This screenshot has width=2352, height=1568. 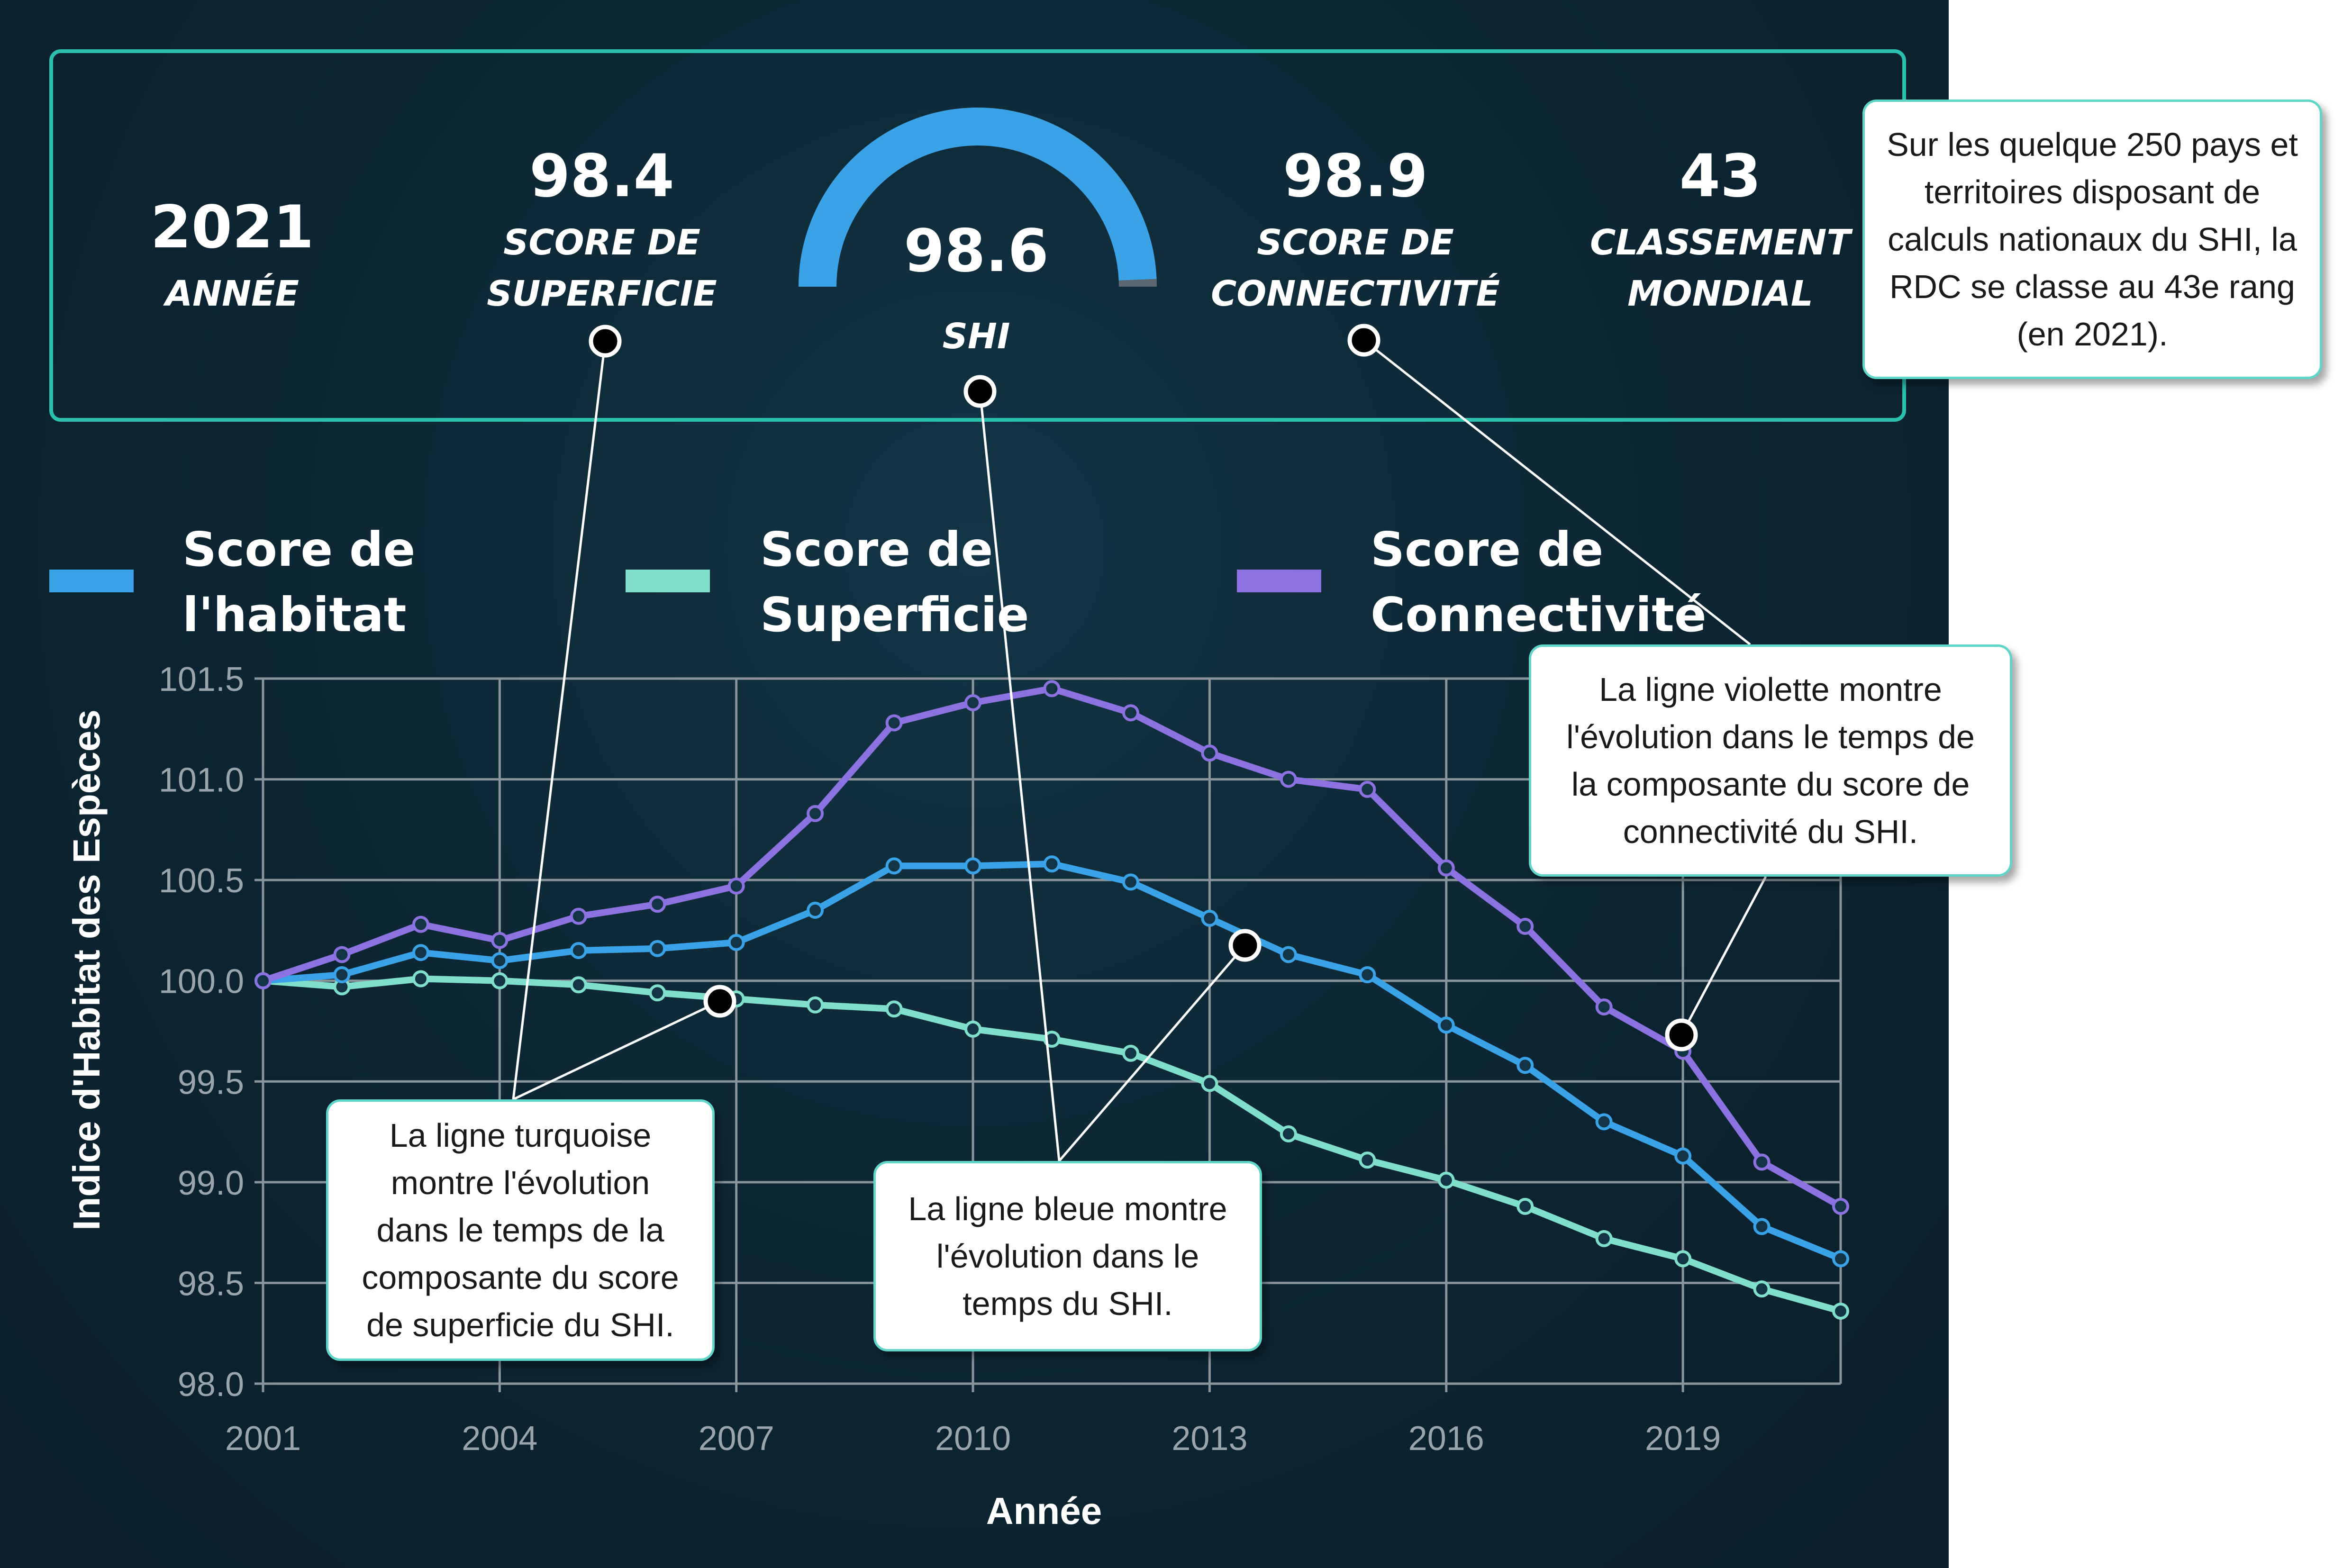 I want to click on stat-rank-label-1: Classement, so click(x=1720, y=242).